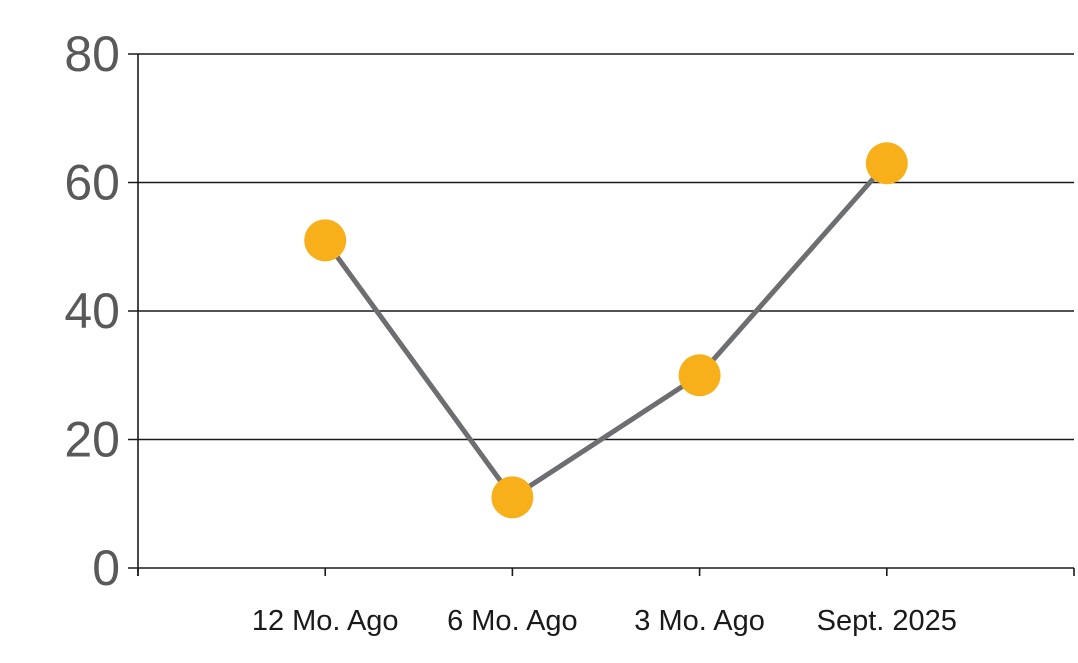 The width and height of the screenshot is (1078, 663). Describe the element at coordinates (699, 375) in the screenshot. I see `data-point-3-mo-ago` at that location.